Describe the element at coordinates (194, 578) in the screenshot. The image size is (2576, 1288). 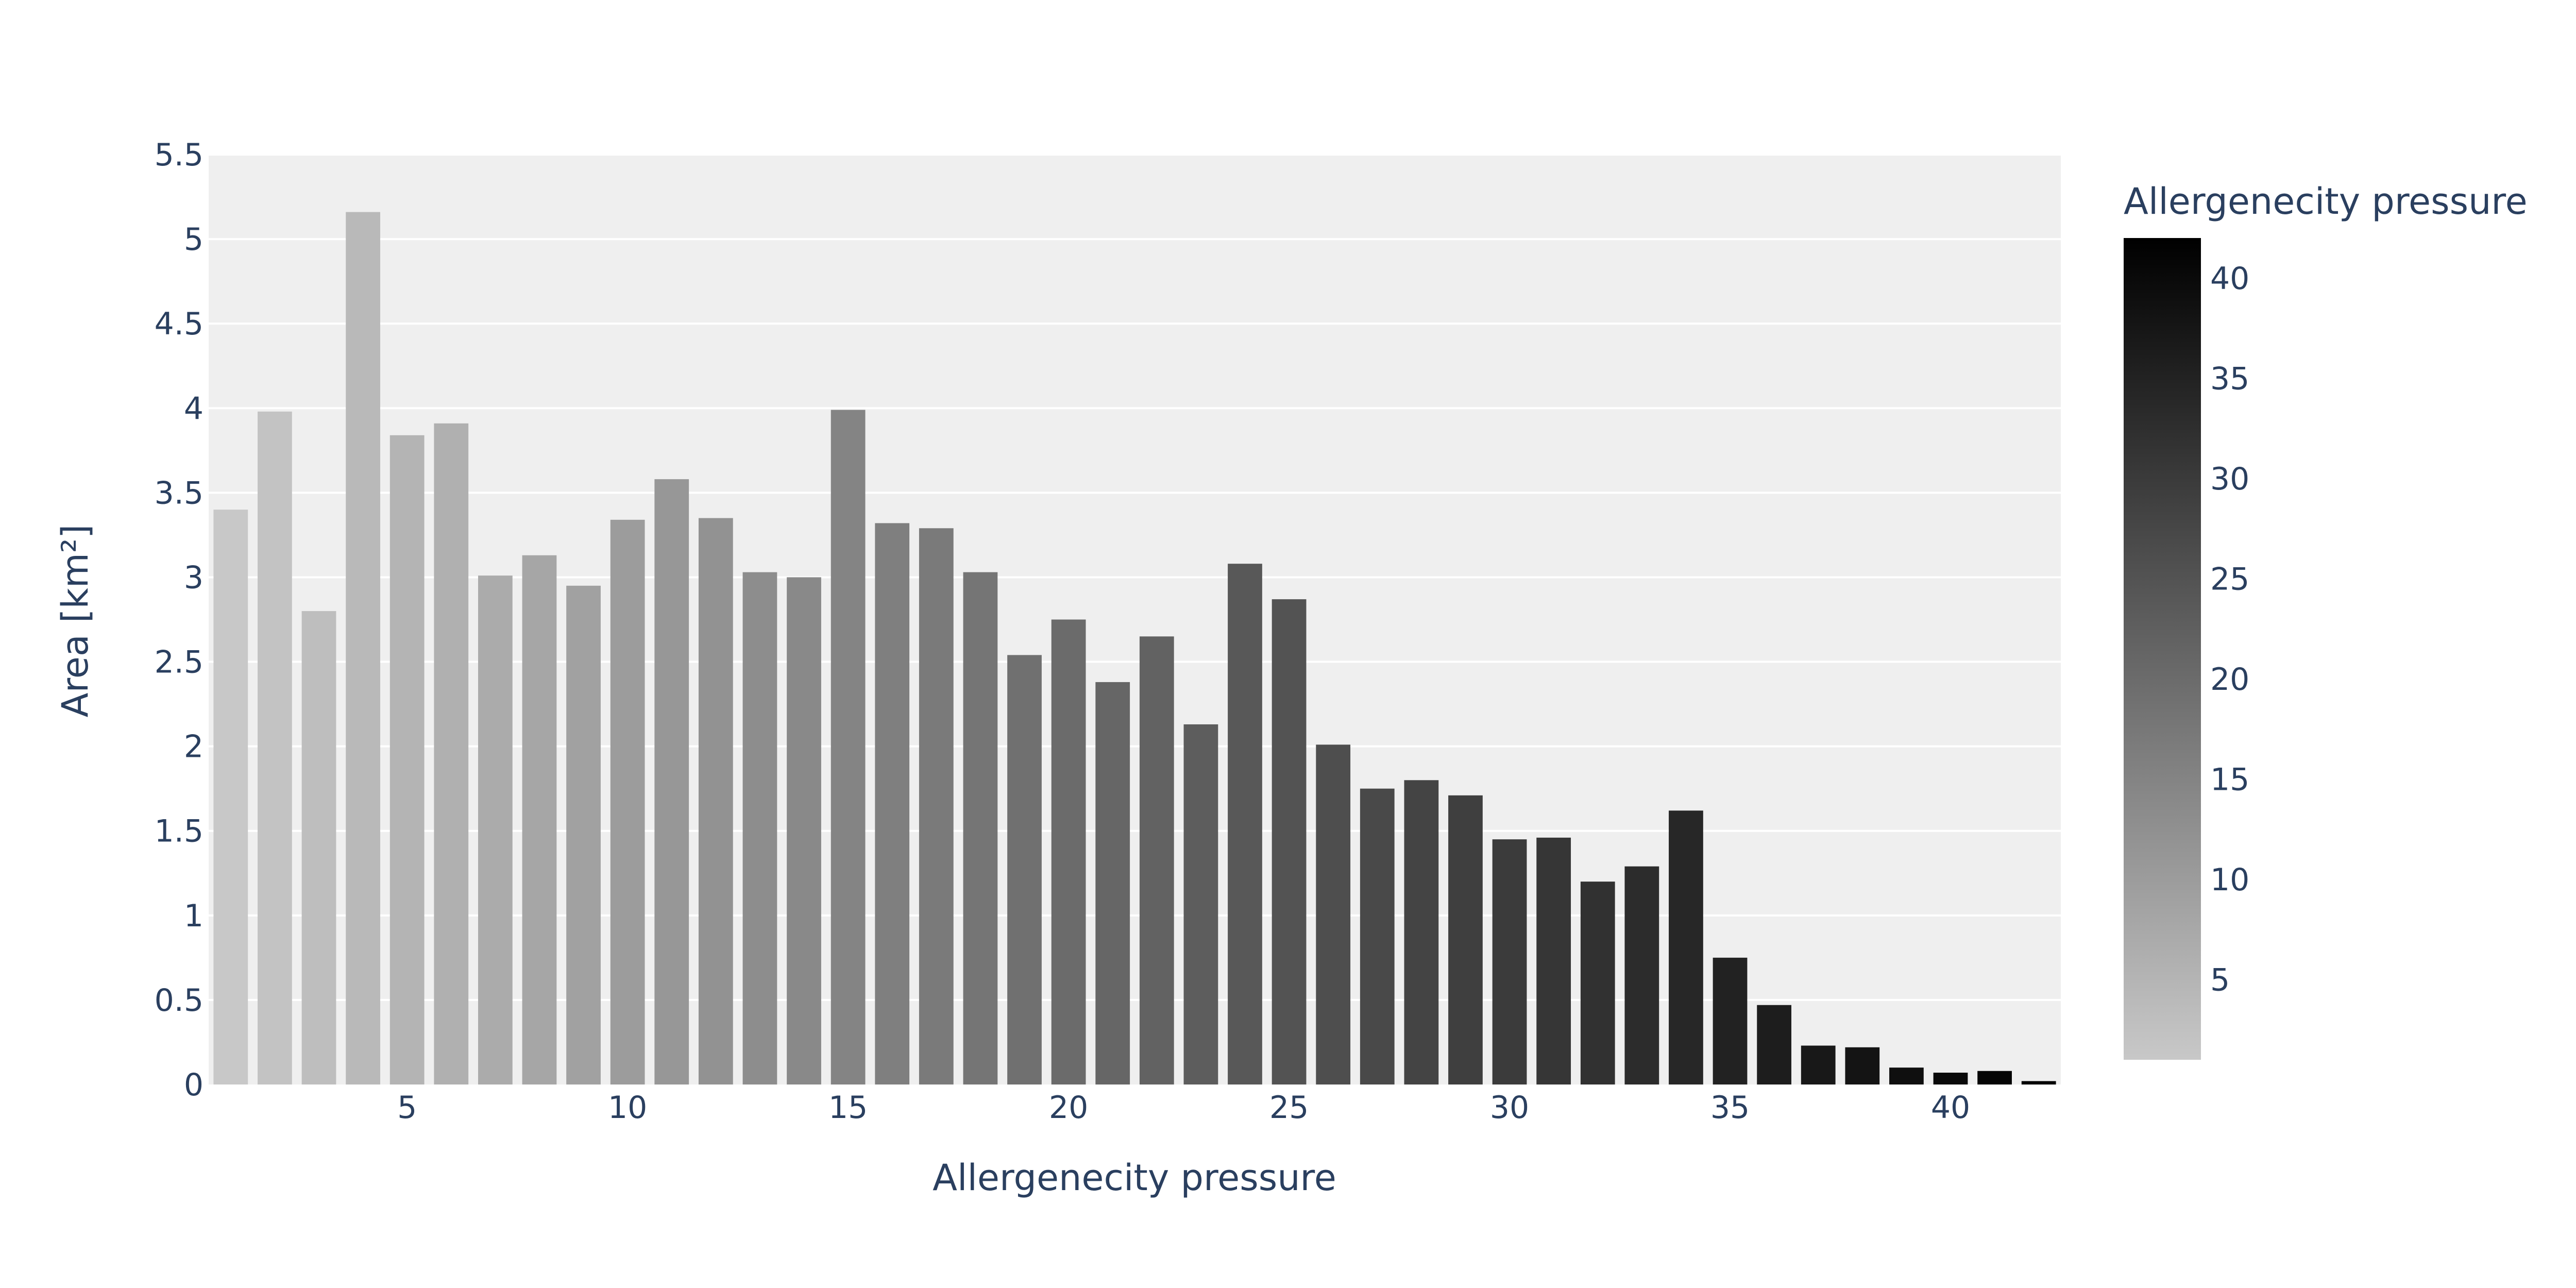
I see `y-tick-label: 3` at that location.